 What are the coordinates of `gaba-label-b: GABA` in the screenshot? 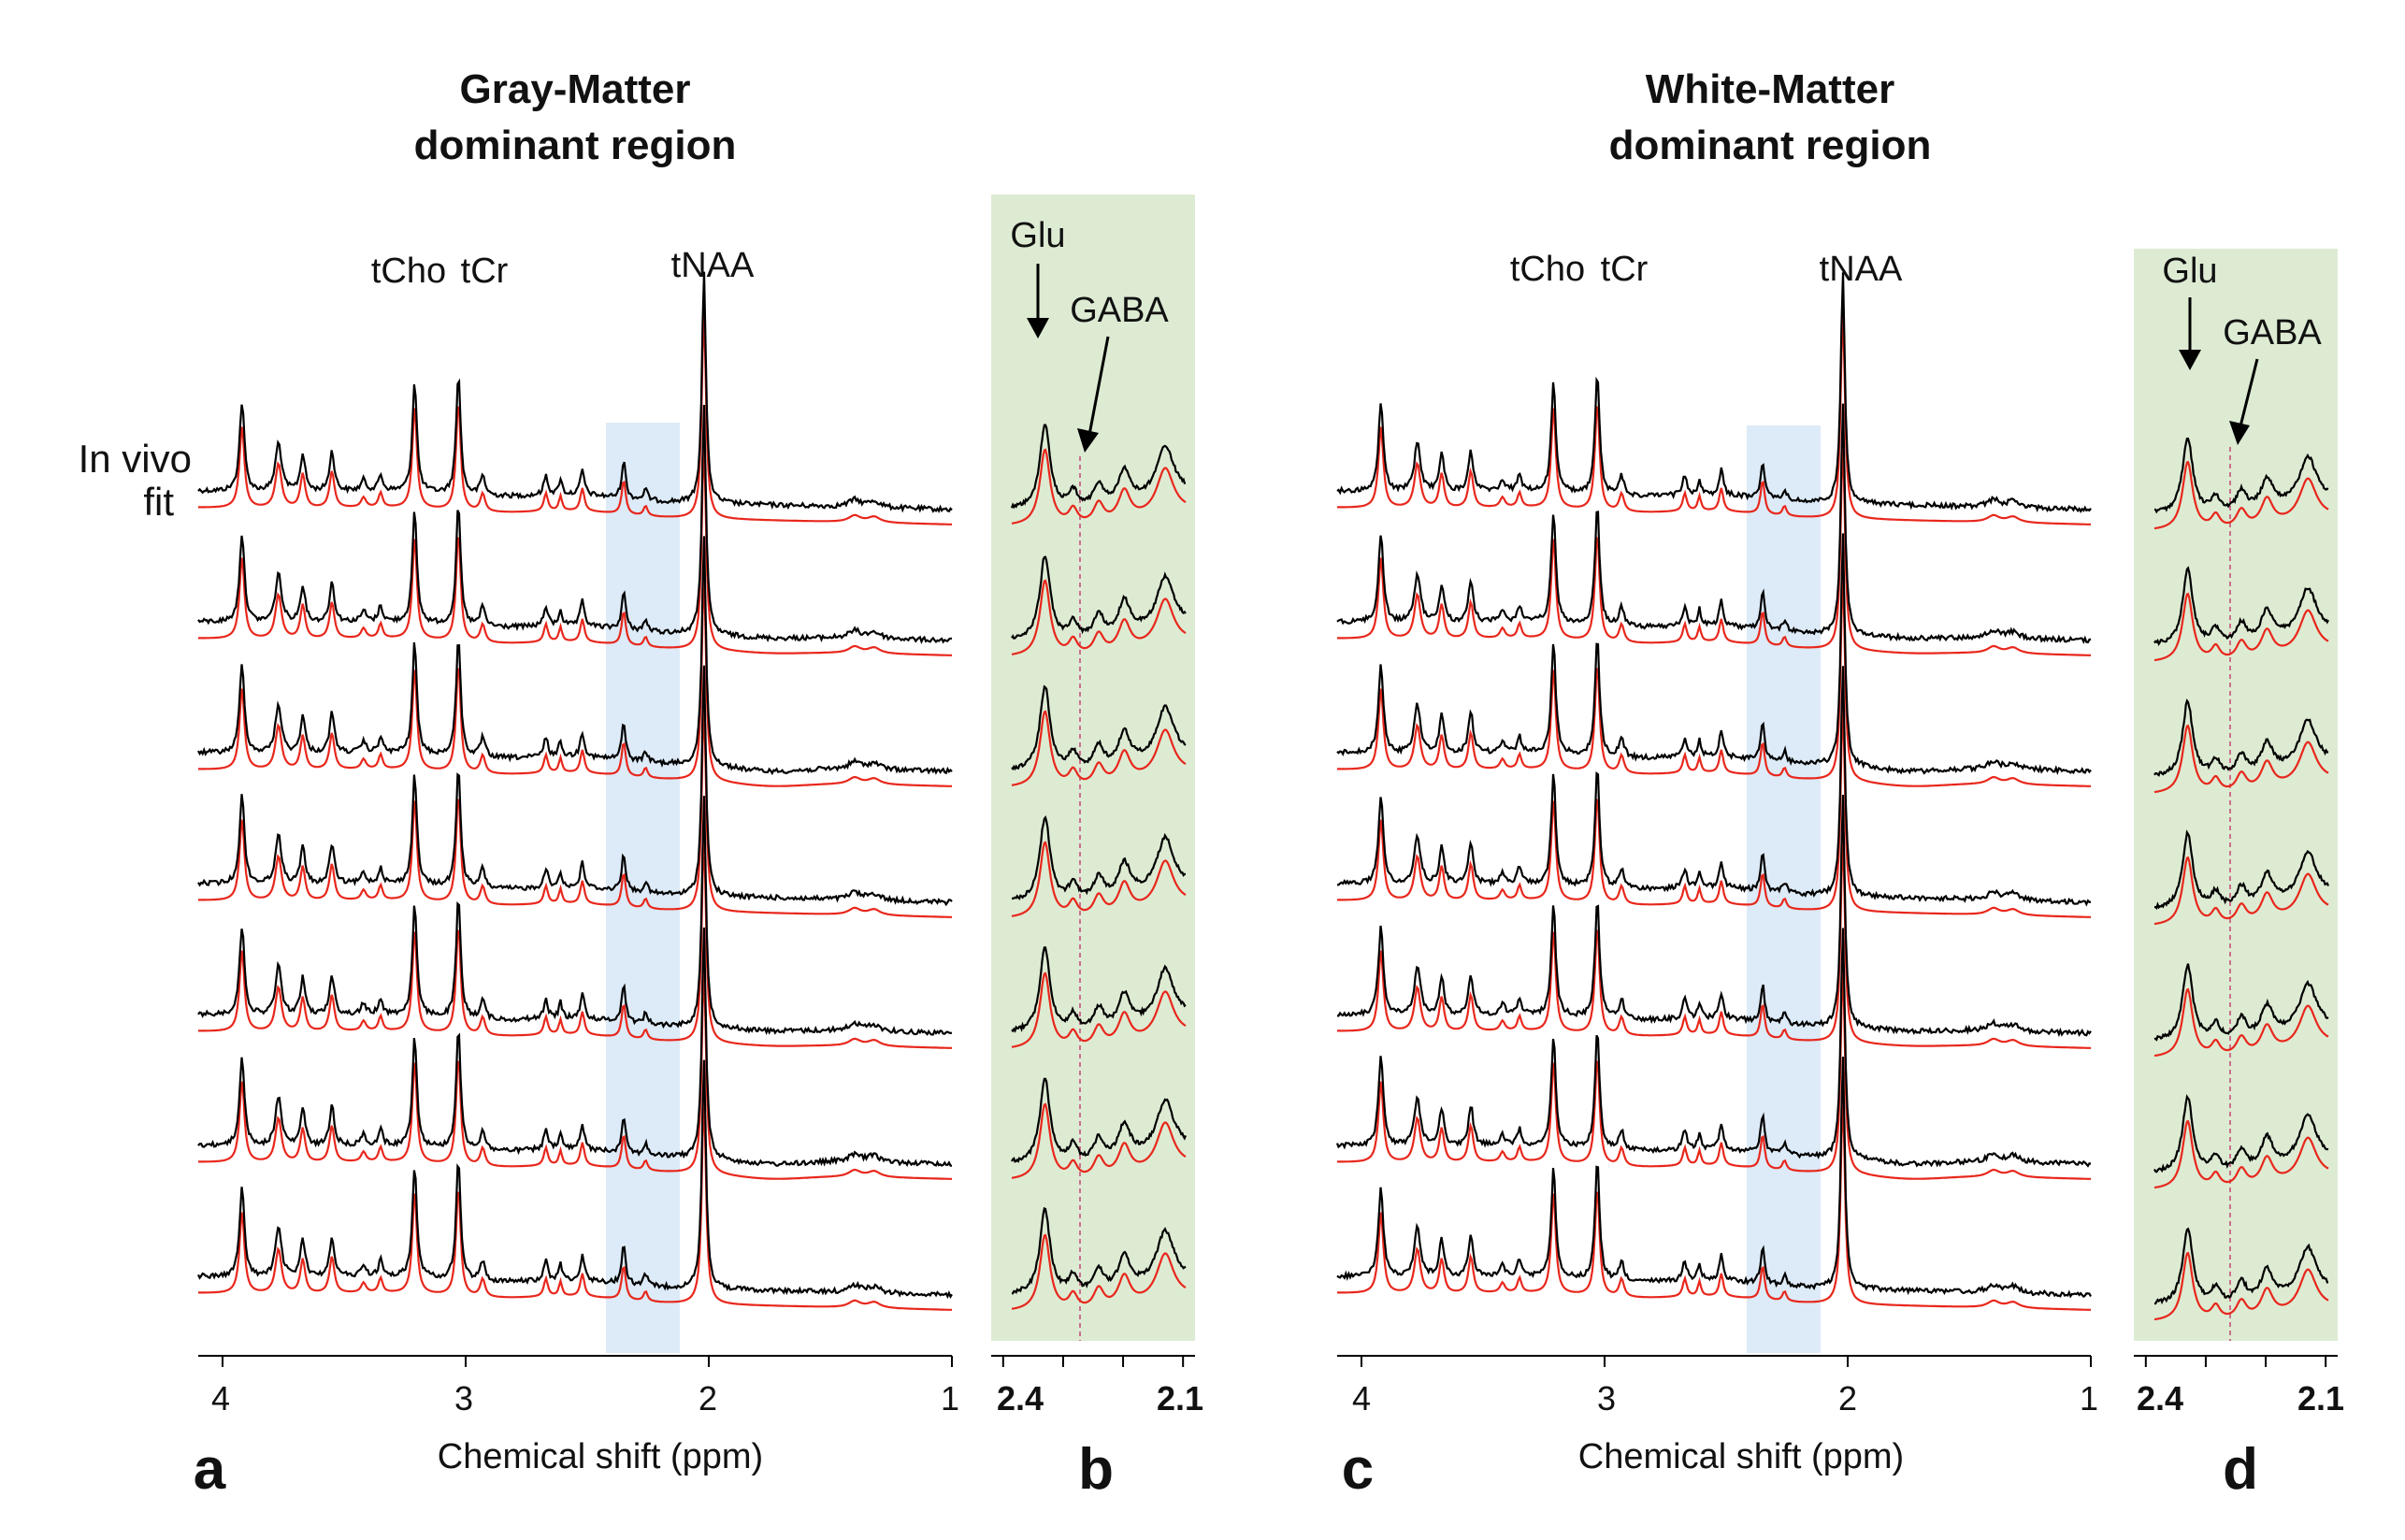 It's located at (1119, 310).